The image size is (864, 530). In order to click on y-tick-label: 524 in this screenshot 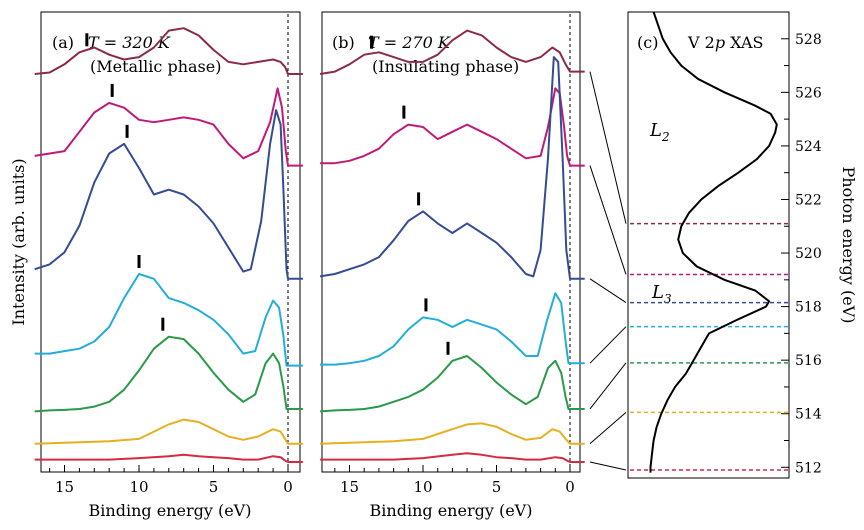, I will do `click(808, 147)`.